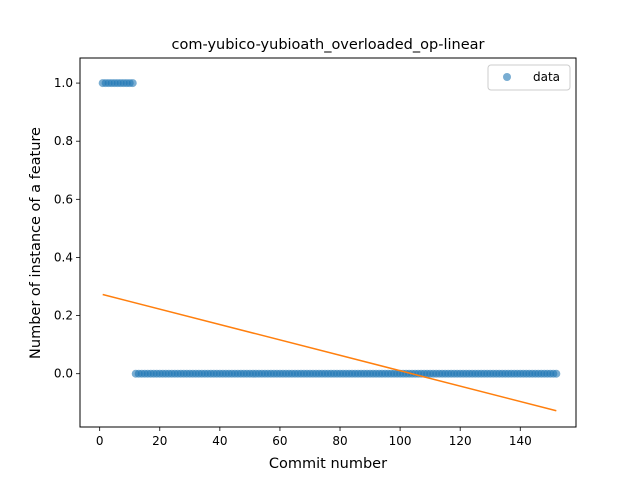 The image size is (640, 480). Describe the element at coordinates (460, 441) in the screenshot. I see `x-tick-label: 120` at that location.